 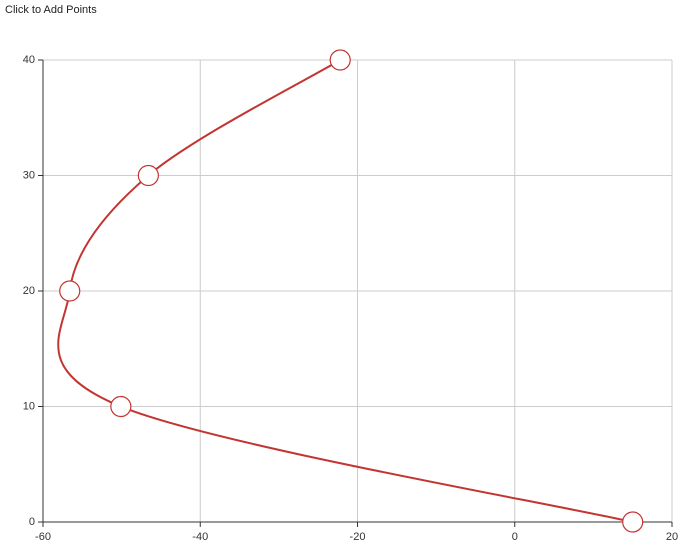 I want to click on x-tick-label: 0, so click(x=515, y=537).